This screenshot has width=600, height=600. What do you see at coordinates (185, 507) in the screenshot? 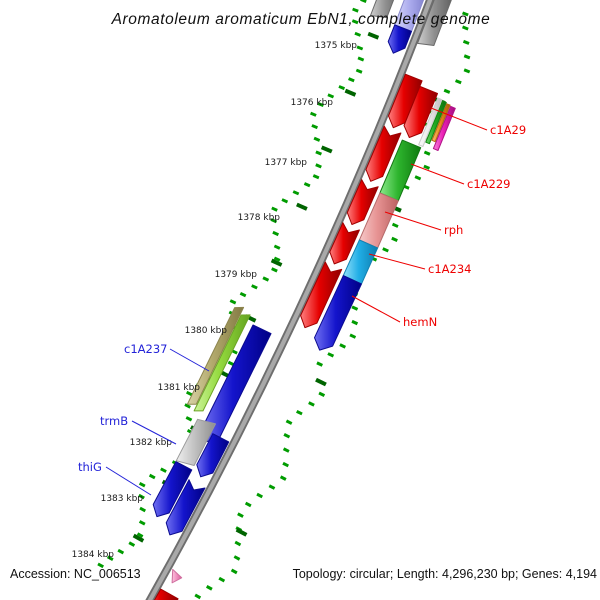
I see `gene-thiG-blue-inner` at bounding box center [185, 507].